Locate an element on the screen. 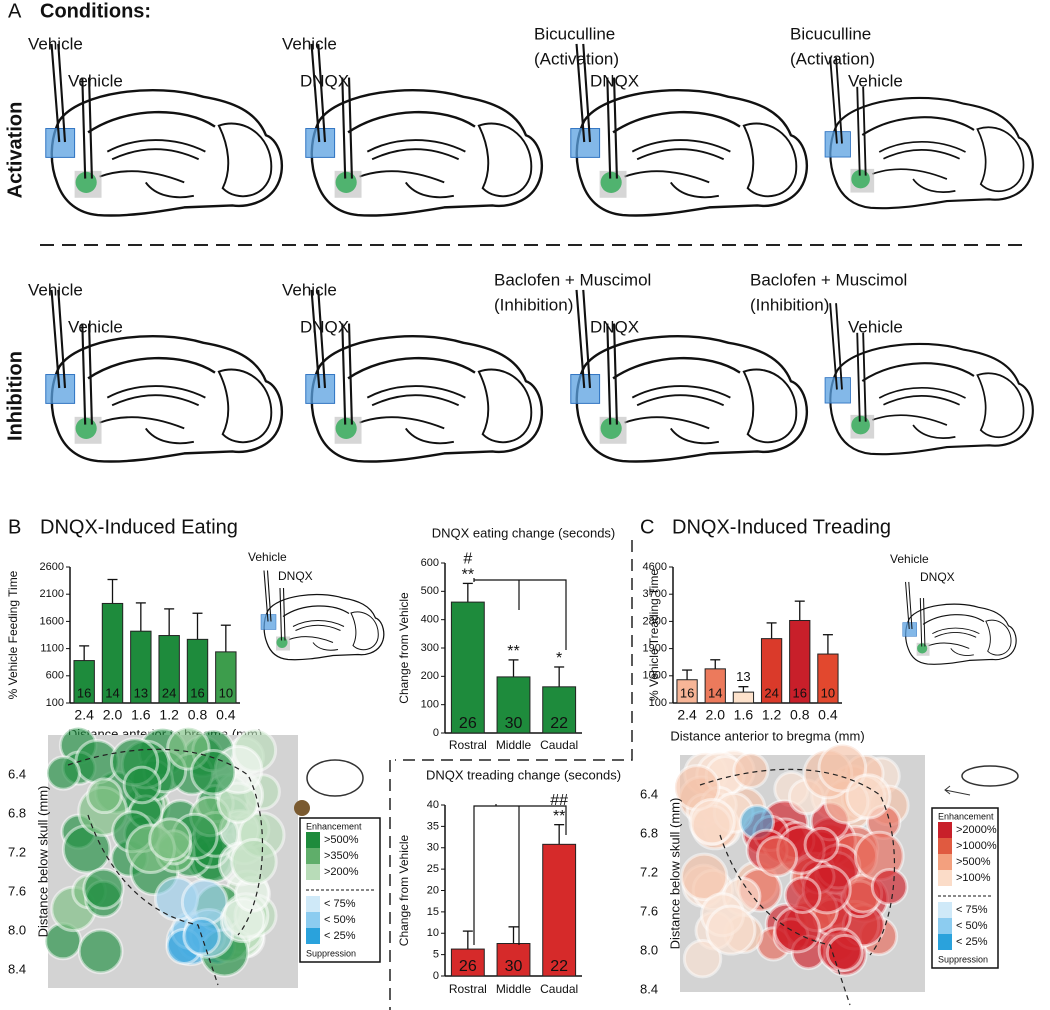  legend-label: >2000% is located at coordinates (976, 830).